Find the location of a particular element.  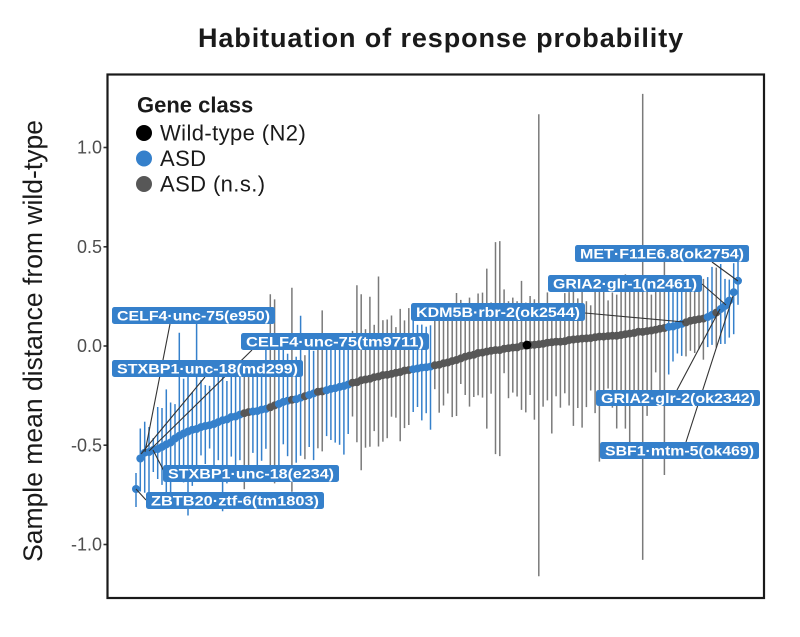

svg-text: SBF1·mtm-5(ok469) is located at coordinates (679, 451).